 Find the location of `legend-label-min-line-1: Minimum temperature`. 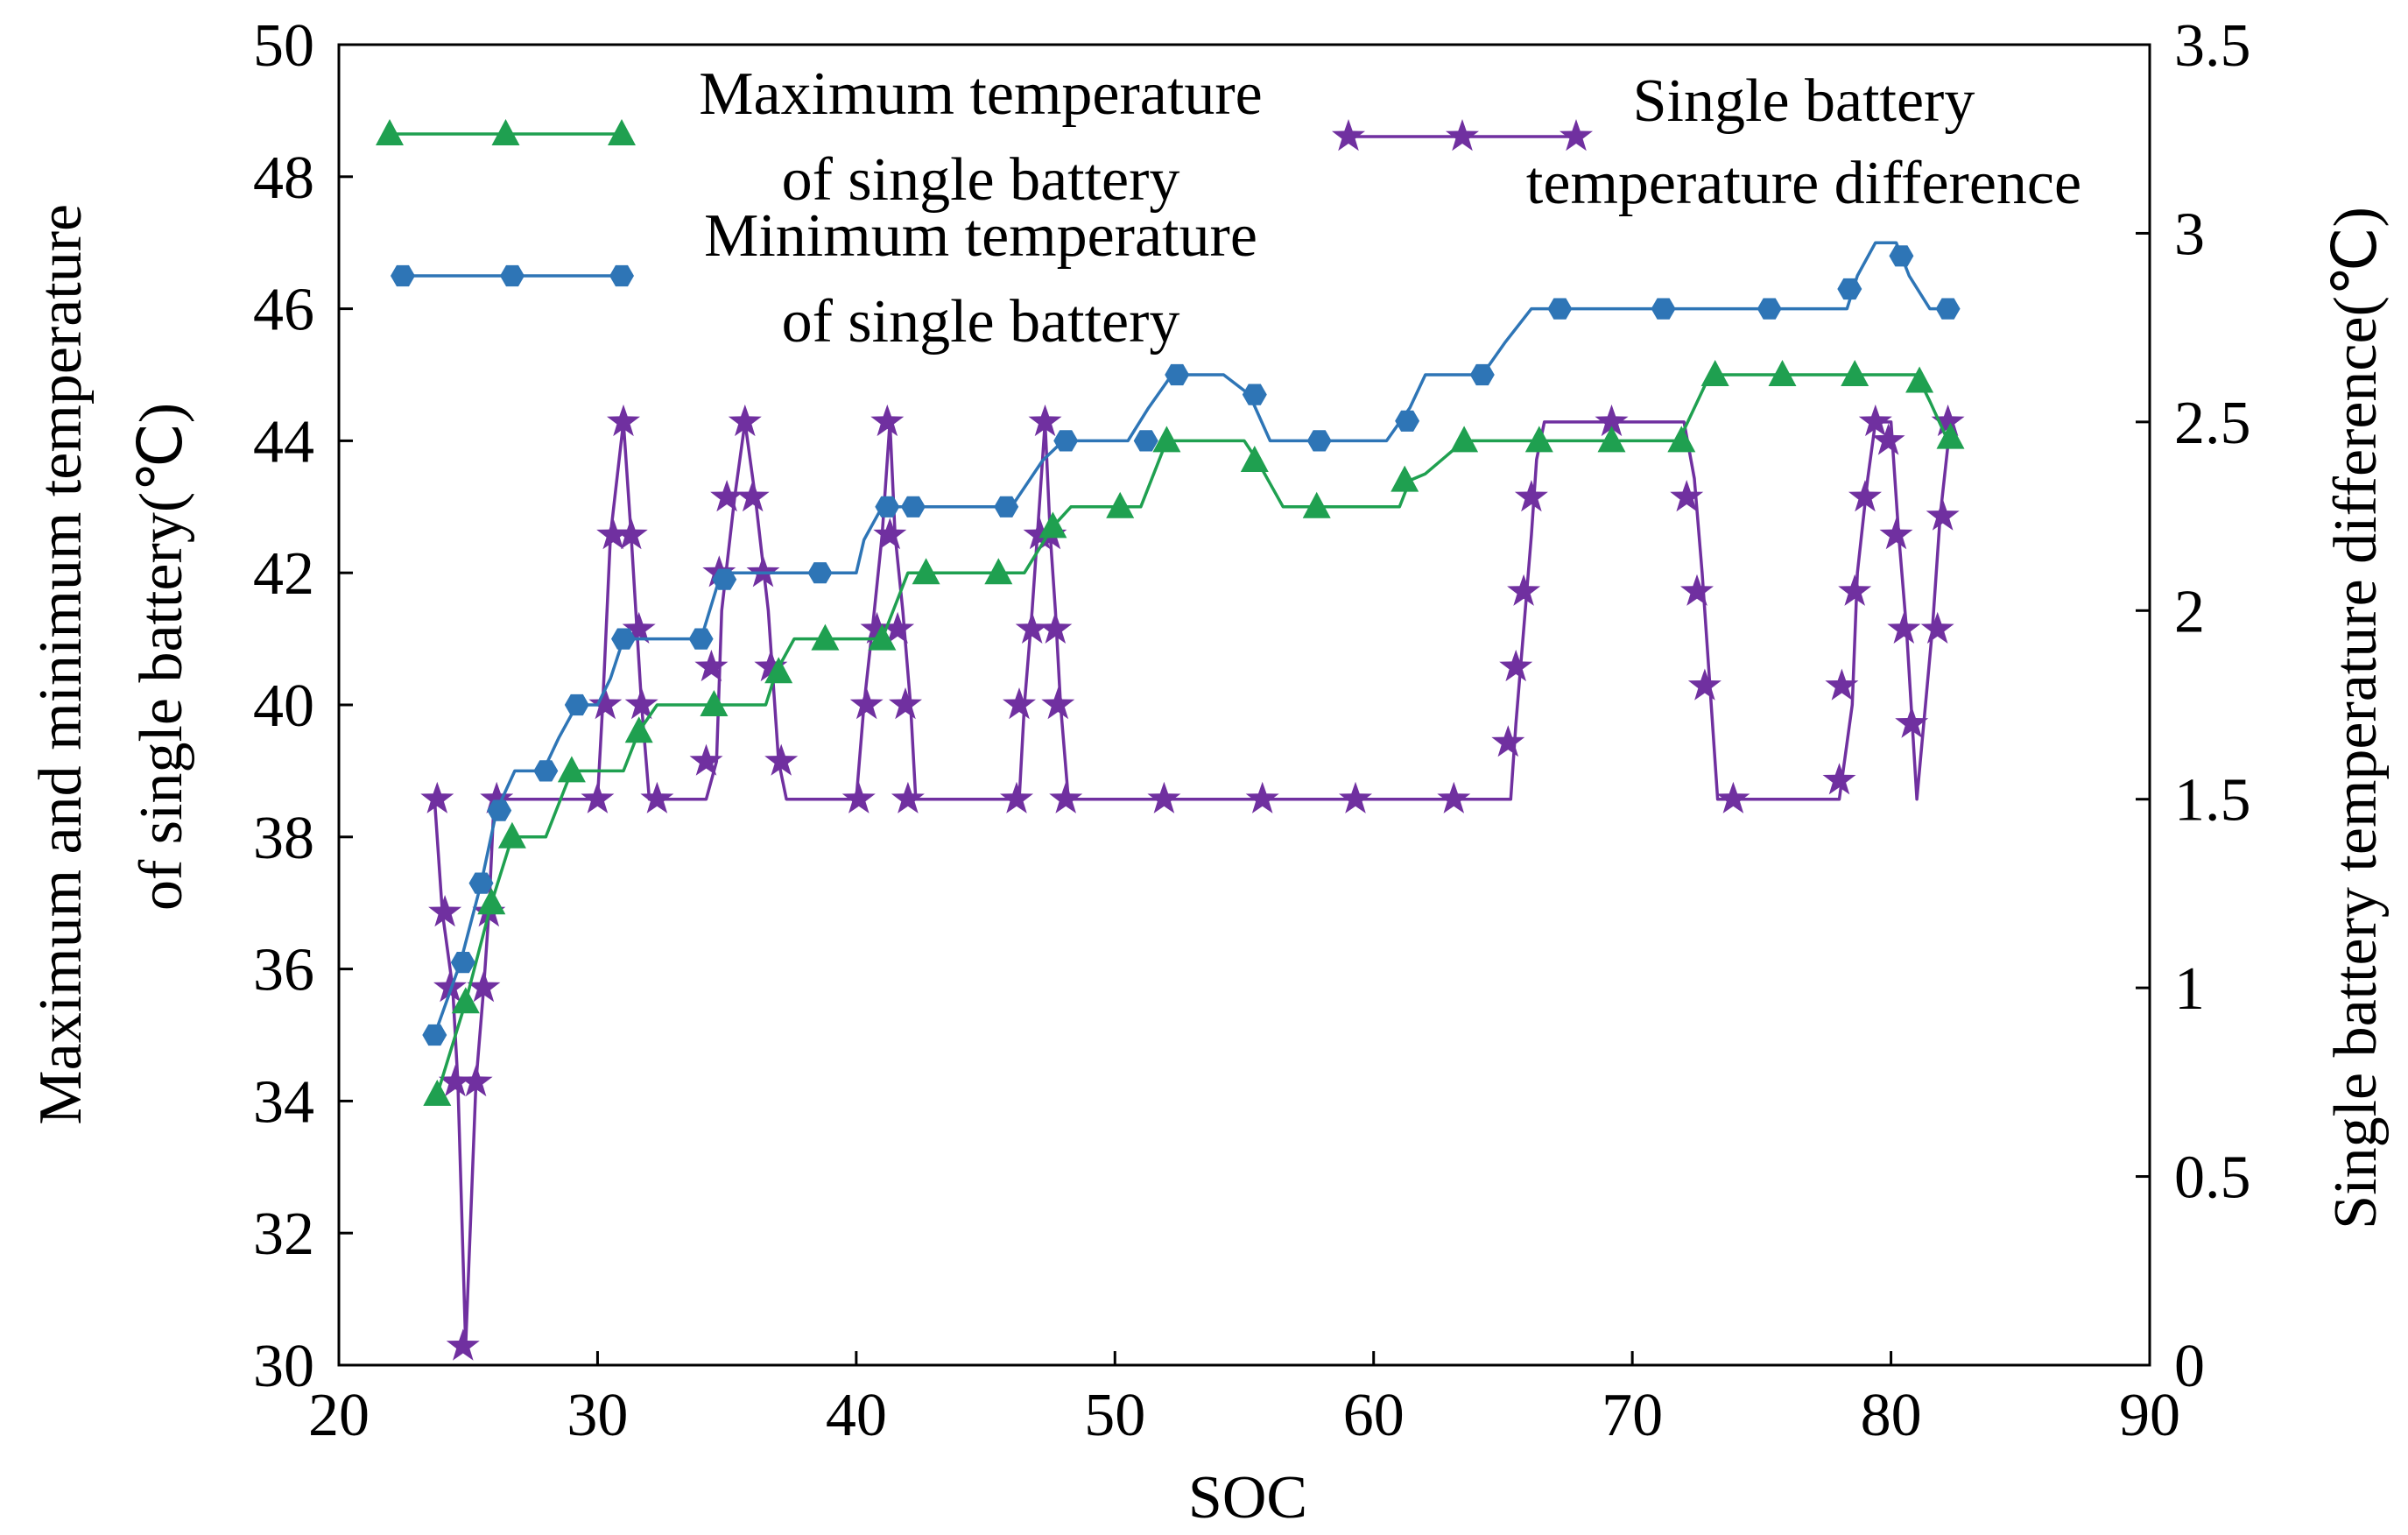

legend-label-min-line-1: Minimum temperature is located at coordinates (980, 236).